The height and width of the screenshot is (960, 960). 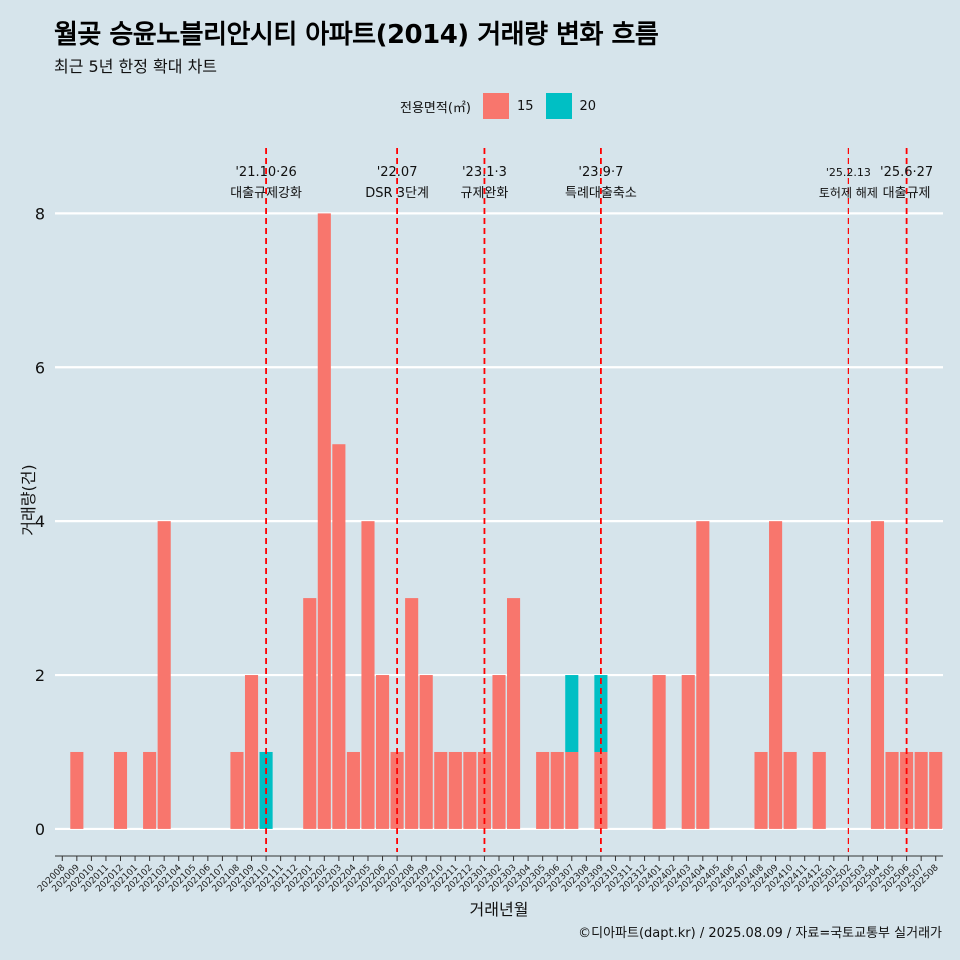 What do you see at coordinates (907, 193) in the screenshot?
I see `annotation-label-202506: 대출규제` at bounding box center [907, 193].